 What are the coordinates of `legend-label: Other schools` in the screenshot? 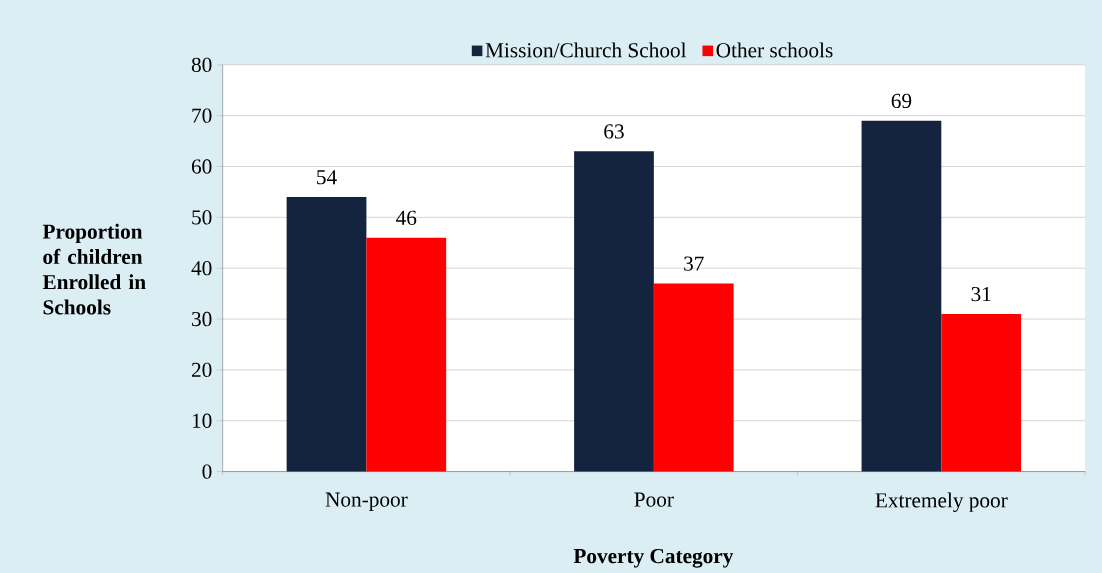 It's located at (774, 50).